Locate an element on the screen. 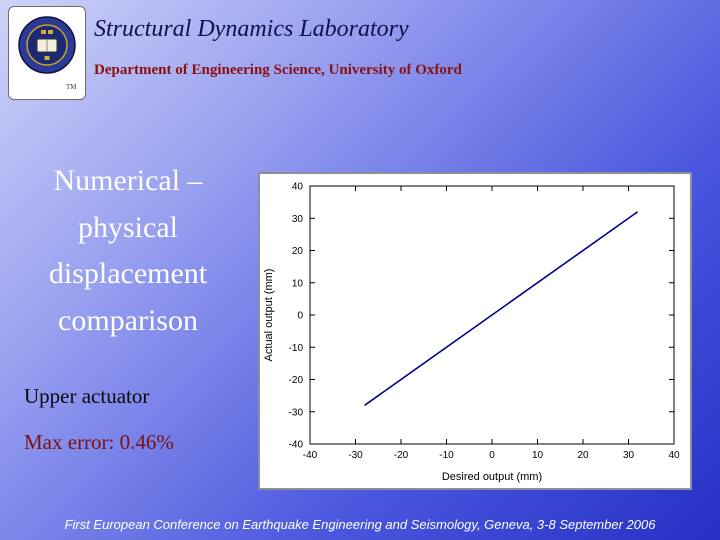 The image size is (720, 540). y-tick-label: 40 is located at coordinates (298, 187).